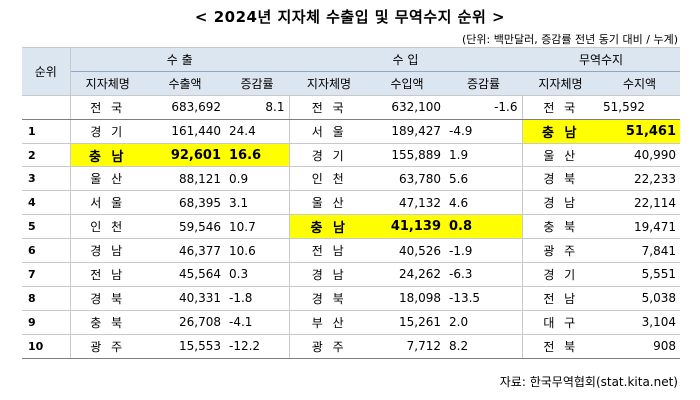 This screenshot has width=700, height=400. I want to click on balance-amount-cell: 22,114, so click(640, 203).